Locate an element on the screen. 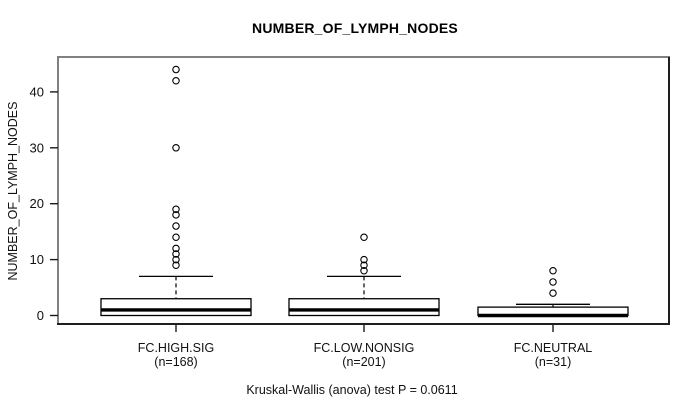 The width and height of the screenshot is (700, 400). x-category-label: FC.LOW.NONSIG is located at coordinates (364, 348).